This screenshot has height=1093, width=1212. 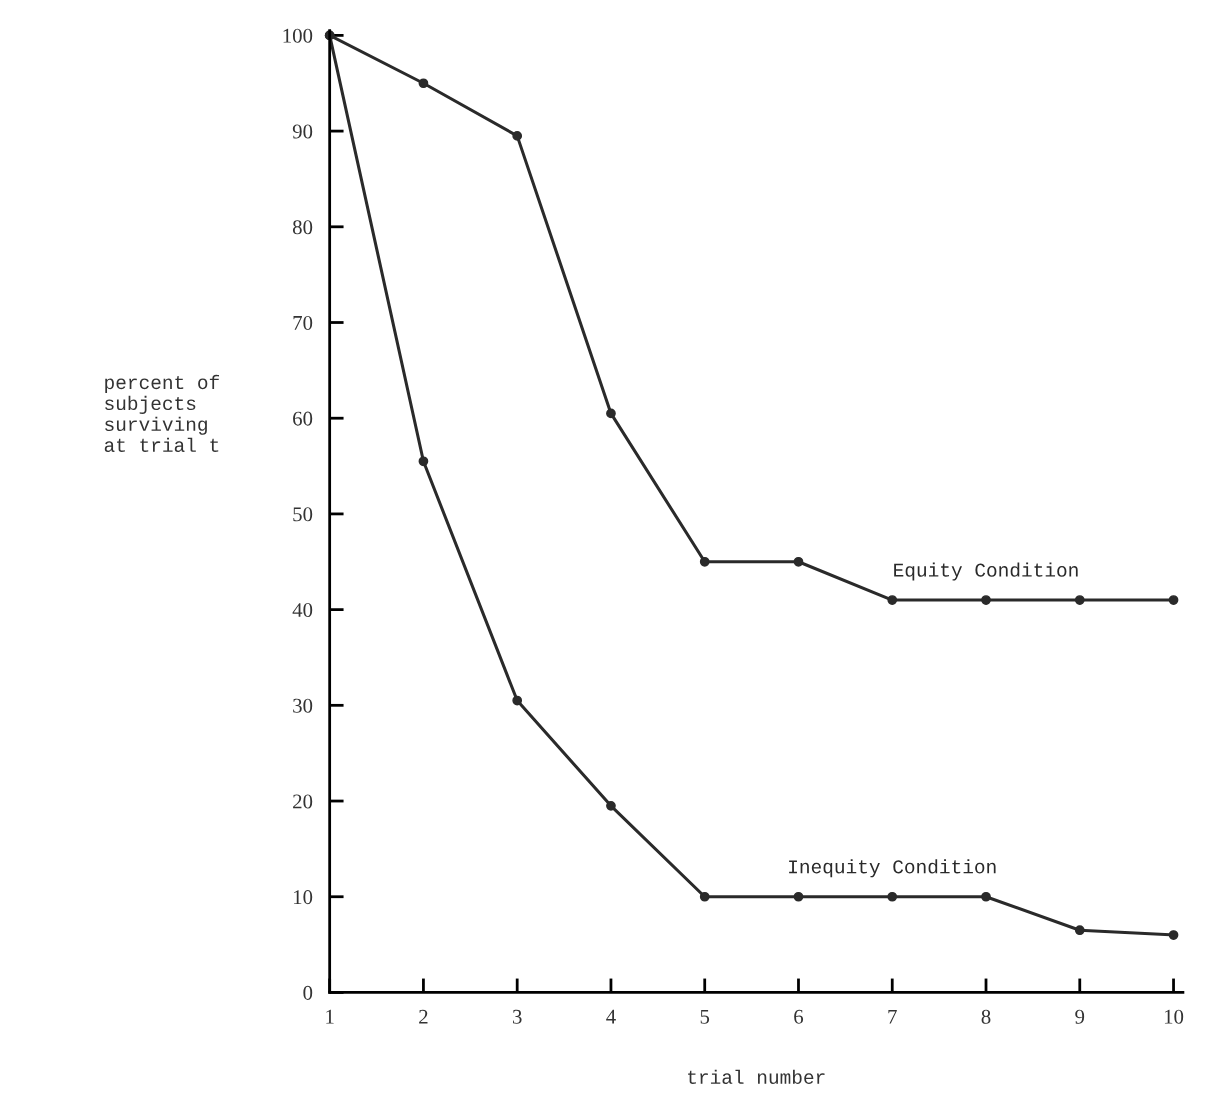 I want to click on y-tick-label: 50, so click(x=303, y=514).